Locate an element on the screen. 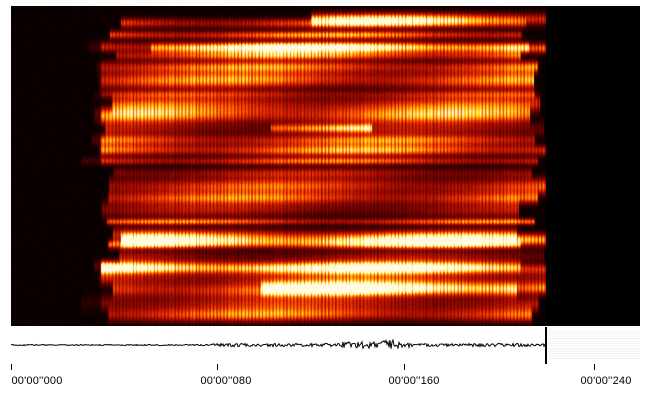 This screenshot has width=649, height=394. time-label-80: 00'00''080 is located at coordinates (226, 381).